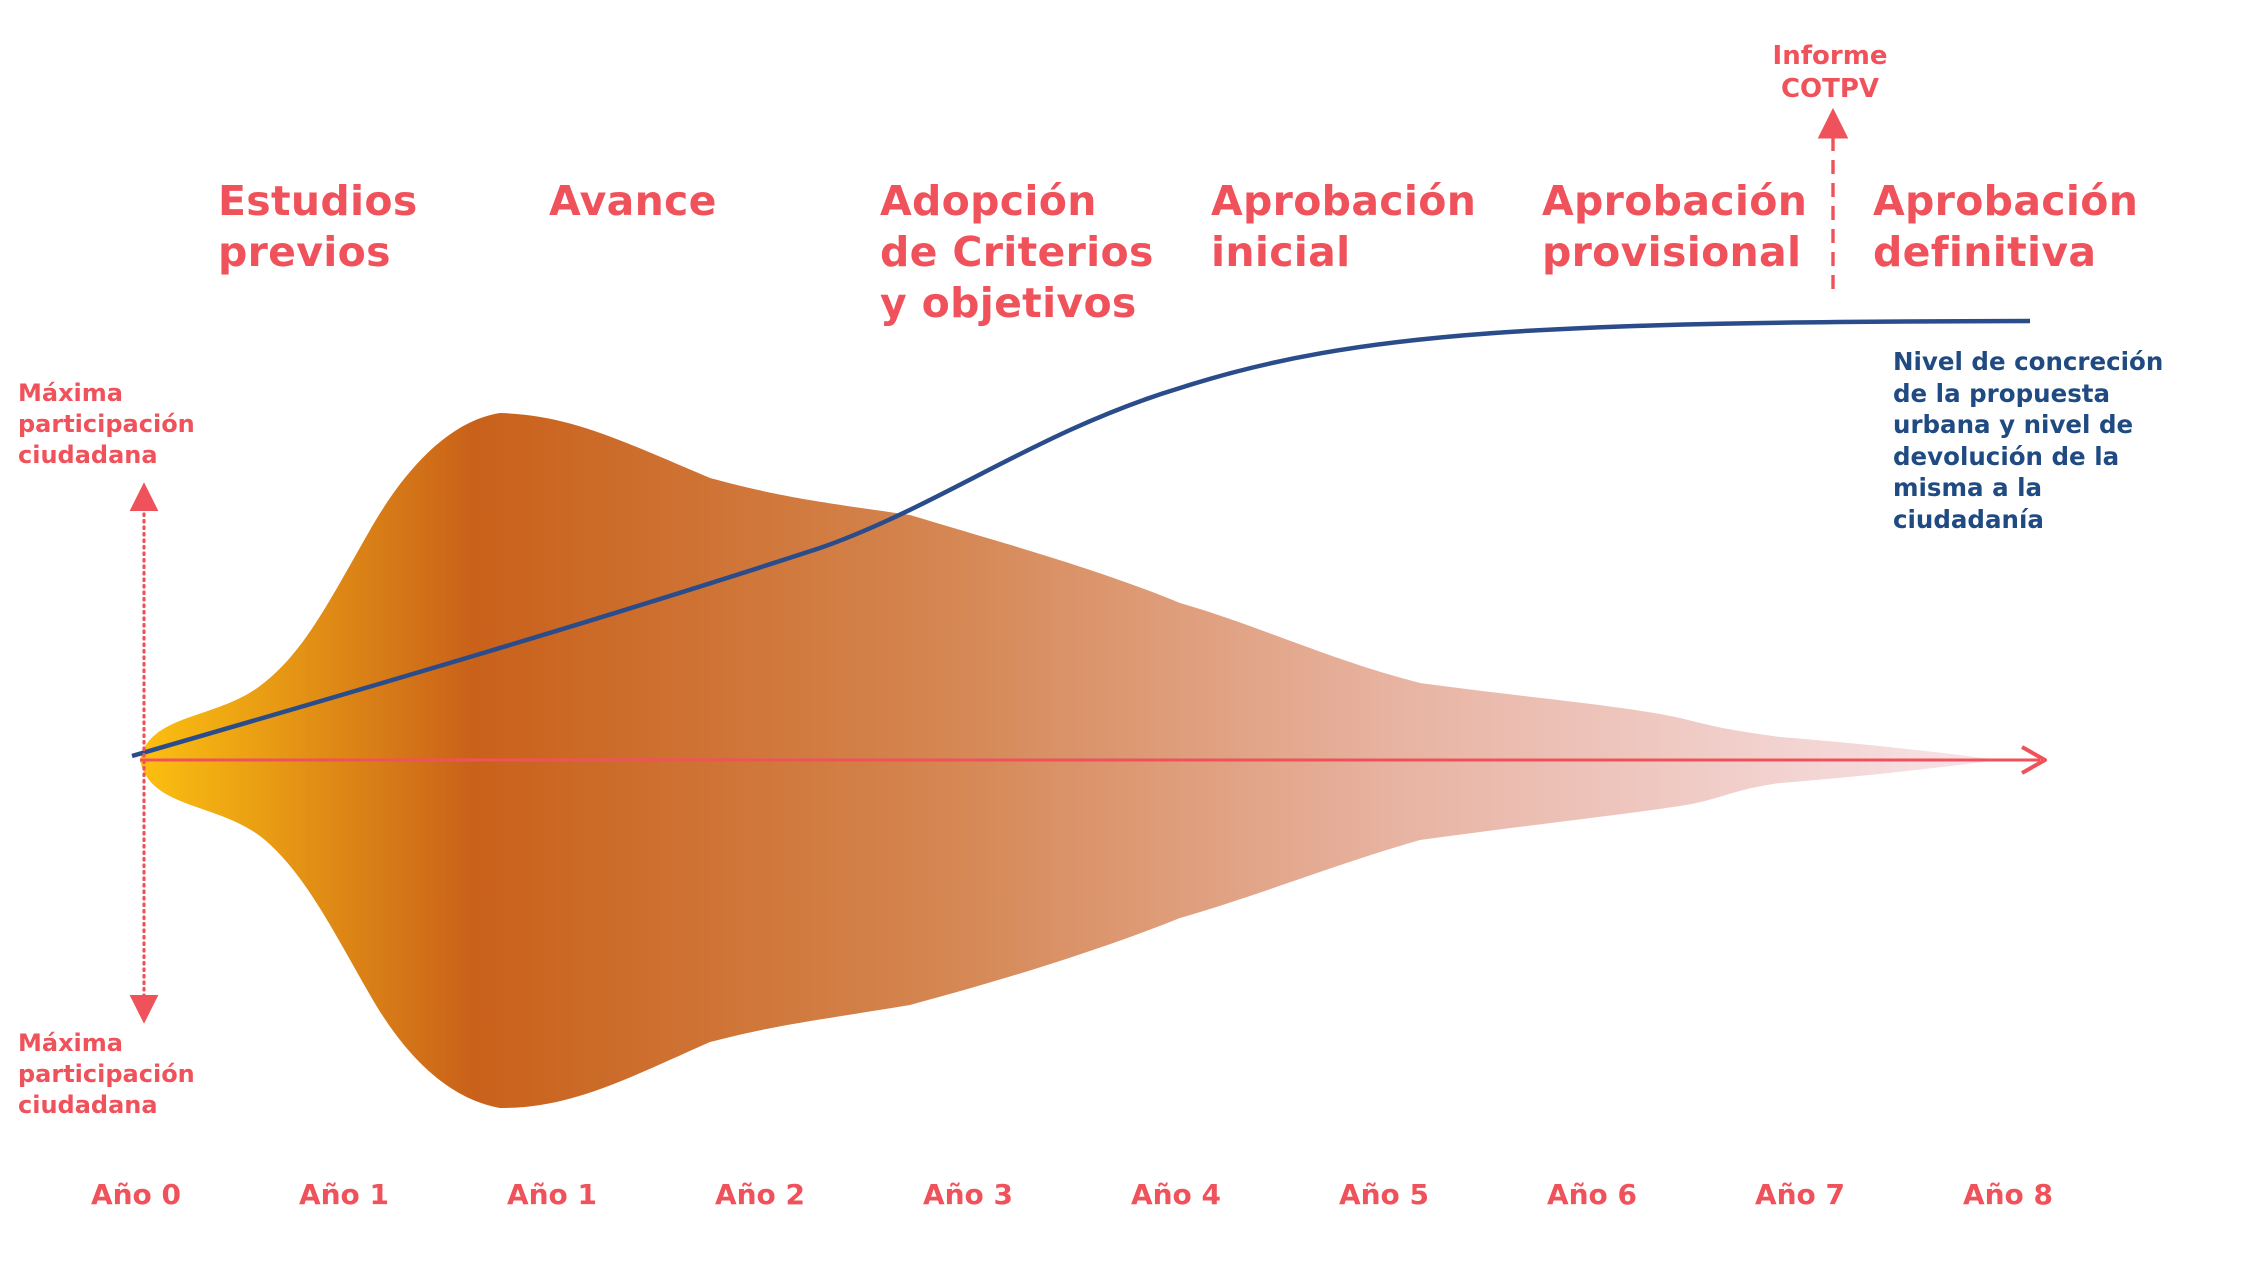  I want to click on phase-estudios-previos: Estudios previos, so click(318, 226).